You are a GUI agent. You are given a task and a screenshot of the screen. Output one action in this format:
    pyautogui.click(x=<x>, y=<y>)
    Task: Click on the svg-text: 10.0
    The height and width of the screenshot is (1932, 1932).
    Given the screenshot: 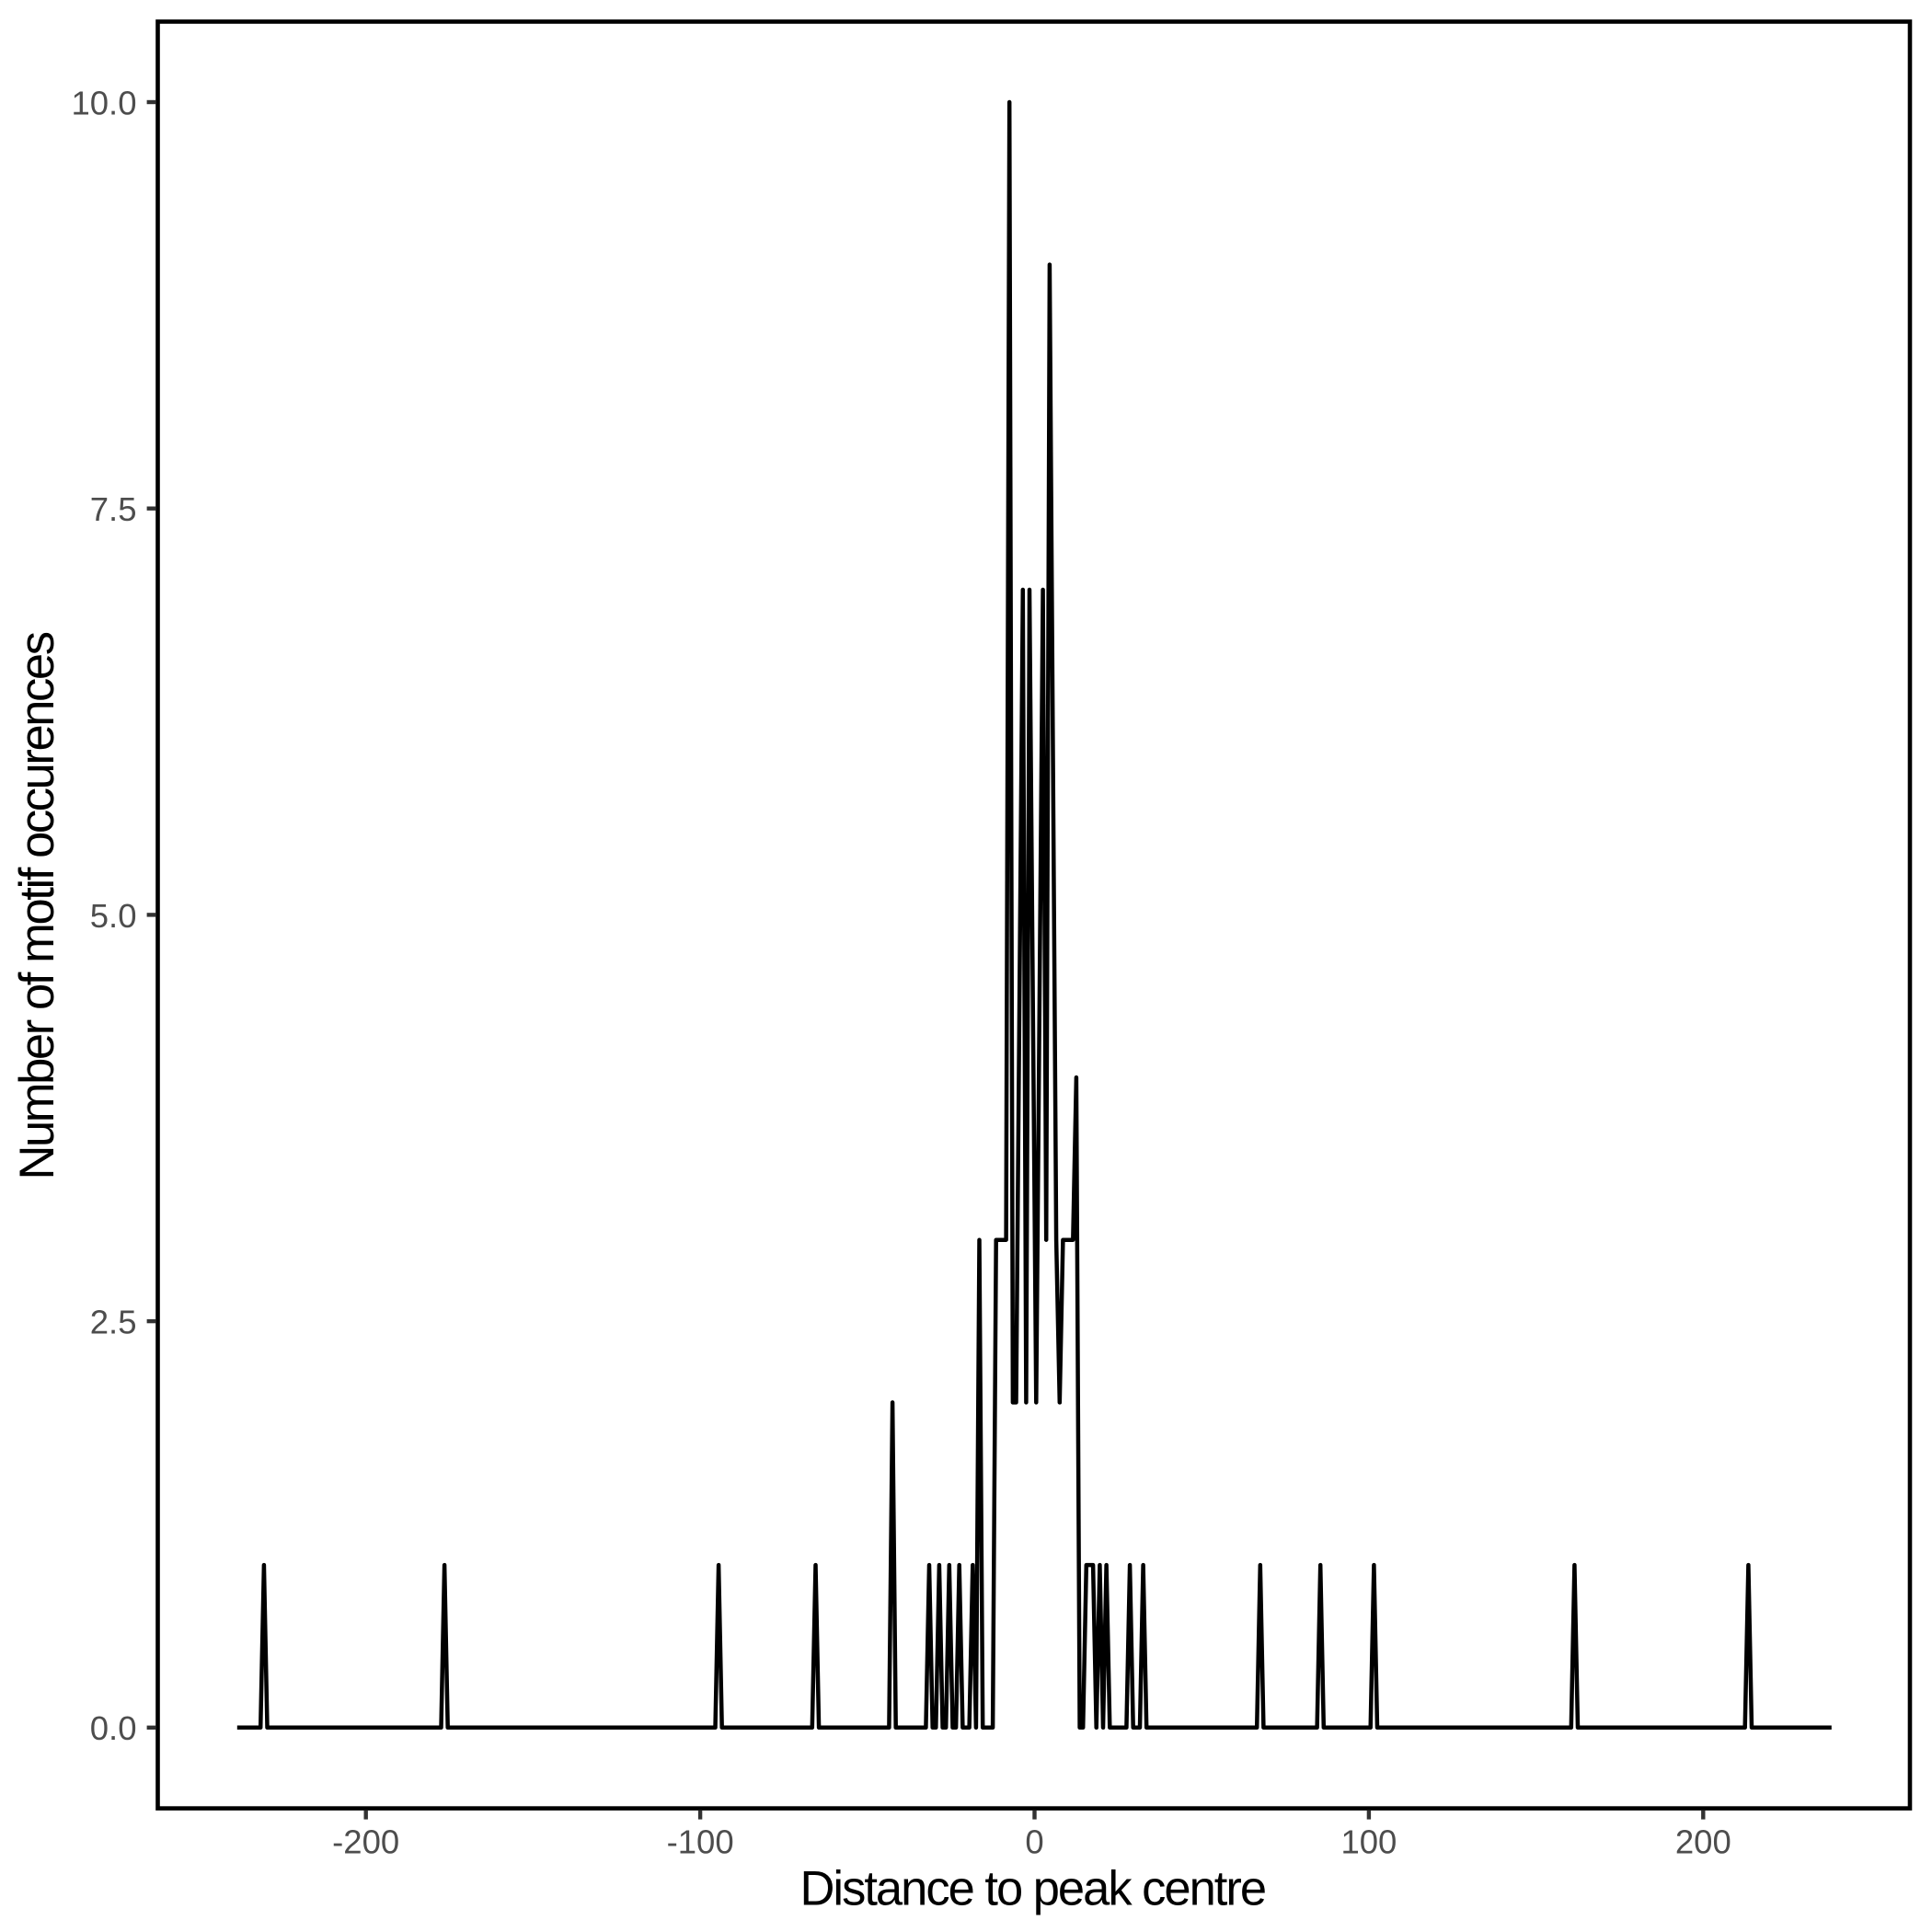 What is the action you would take?
    pyautogui.click(x=103, y=102)
    